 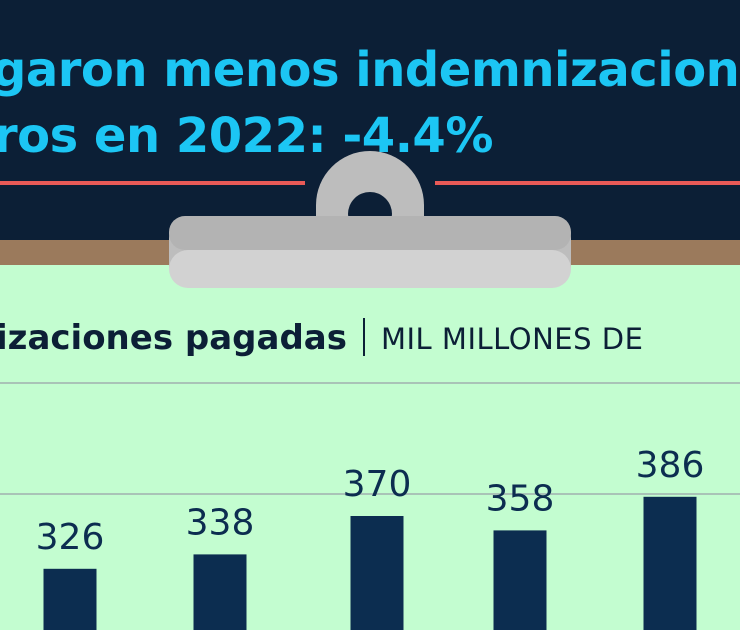 I want to click on headline-rule-left, so click(x=152, y=183).